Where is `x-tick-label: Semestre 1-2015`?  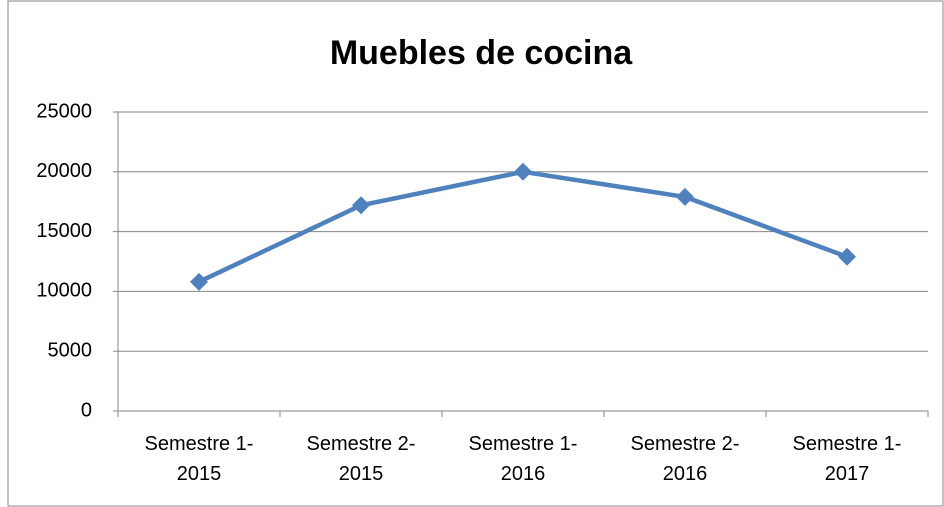 x-tick-label: Semestre 1-2015 is located at coordinates (199, 459).